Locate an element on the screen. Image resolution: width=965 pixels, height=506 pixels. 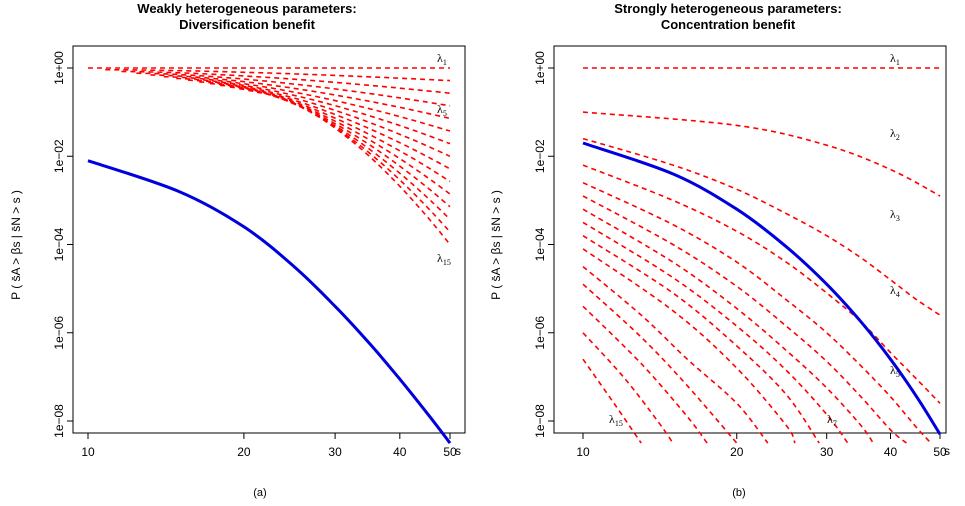
curve-label: λ3 is located at coordinates (895, 215).